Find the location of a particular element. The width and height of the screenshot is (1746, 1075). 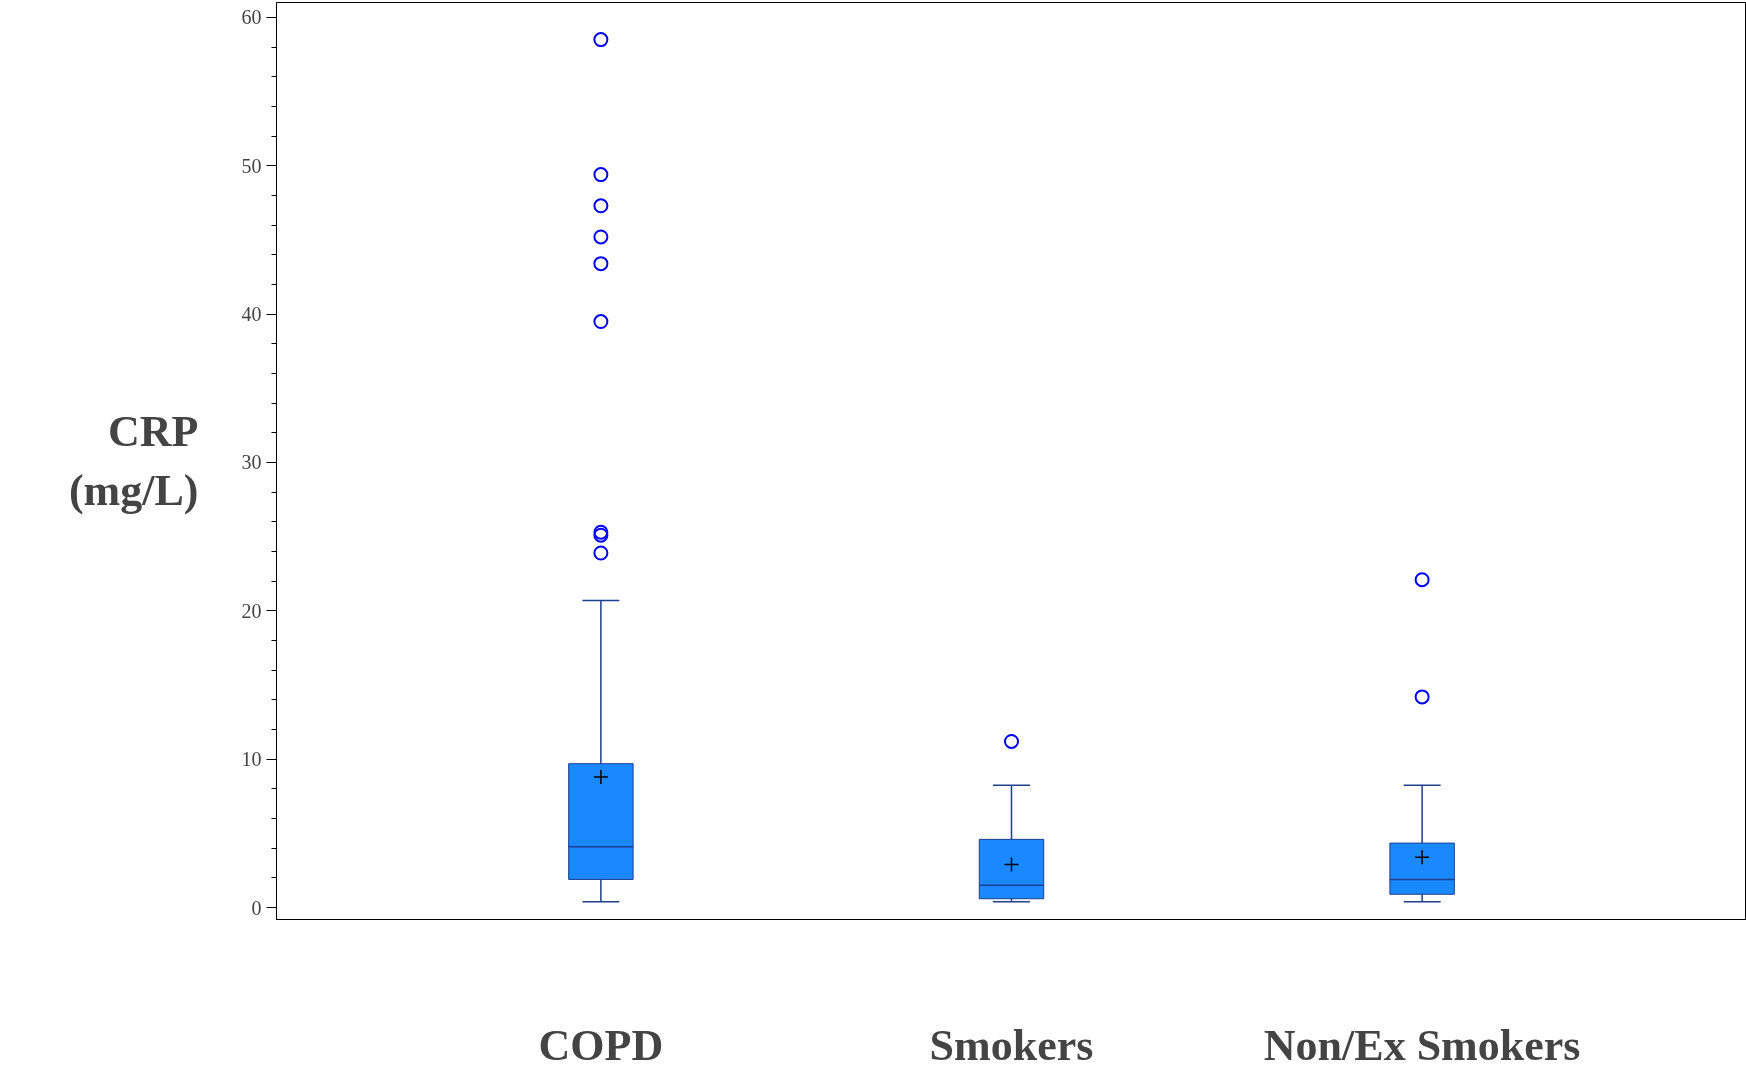

y-tick-label: 20 is located at coordinates (251, 610).